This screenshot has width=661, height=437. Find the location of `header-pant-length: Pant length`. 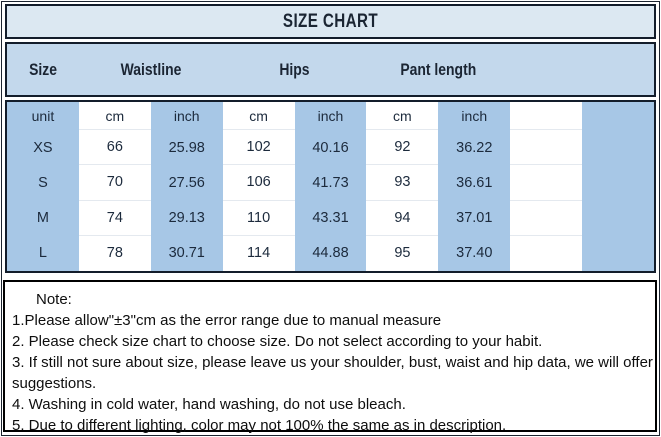

header-pant-length: Pant length is located at coordinates (438, 69).